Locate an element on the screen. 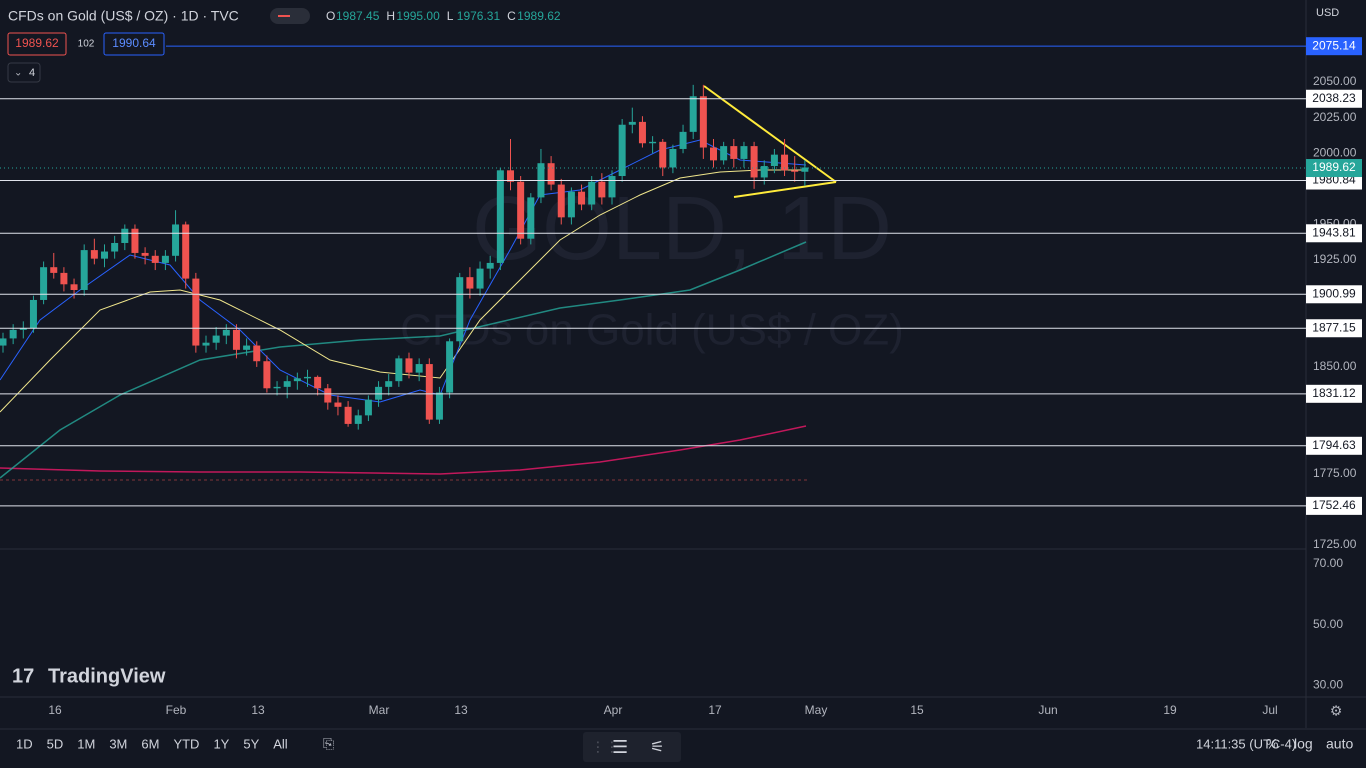 Image resolution: width=1366 pixels, height=768 pixels. indicators-count: 4 is located at coordinates (32, 73).